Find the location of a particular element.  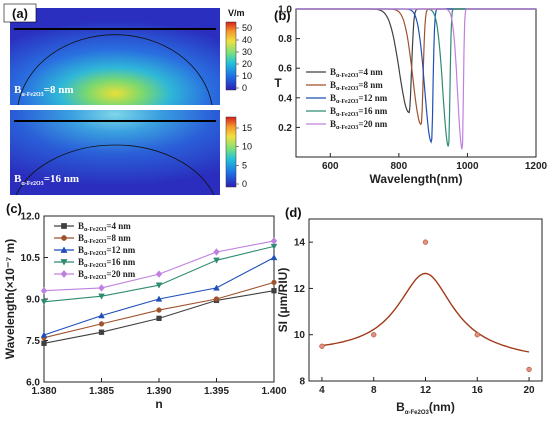

colorbar-tick-label: 30 is located at coordinates (247, 52).